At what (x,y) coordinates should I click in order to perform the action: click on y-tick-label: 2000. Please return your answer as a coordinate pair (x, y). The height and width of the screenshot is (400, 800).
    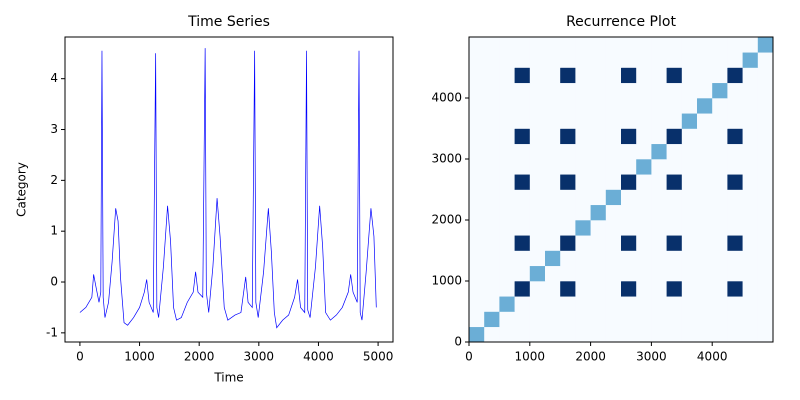
    Looking at the image, I should click on (446, 220).